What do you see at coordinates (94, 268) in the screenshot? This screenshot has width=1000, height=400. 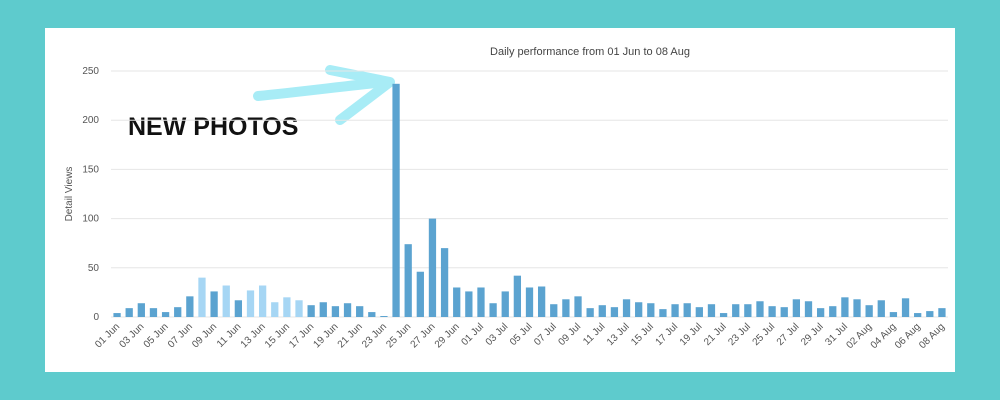 I see `y-tick-label: 50` at bounding box center [94, 268].